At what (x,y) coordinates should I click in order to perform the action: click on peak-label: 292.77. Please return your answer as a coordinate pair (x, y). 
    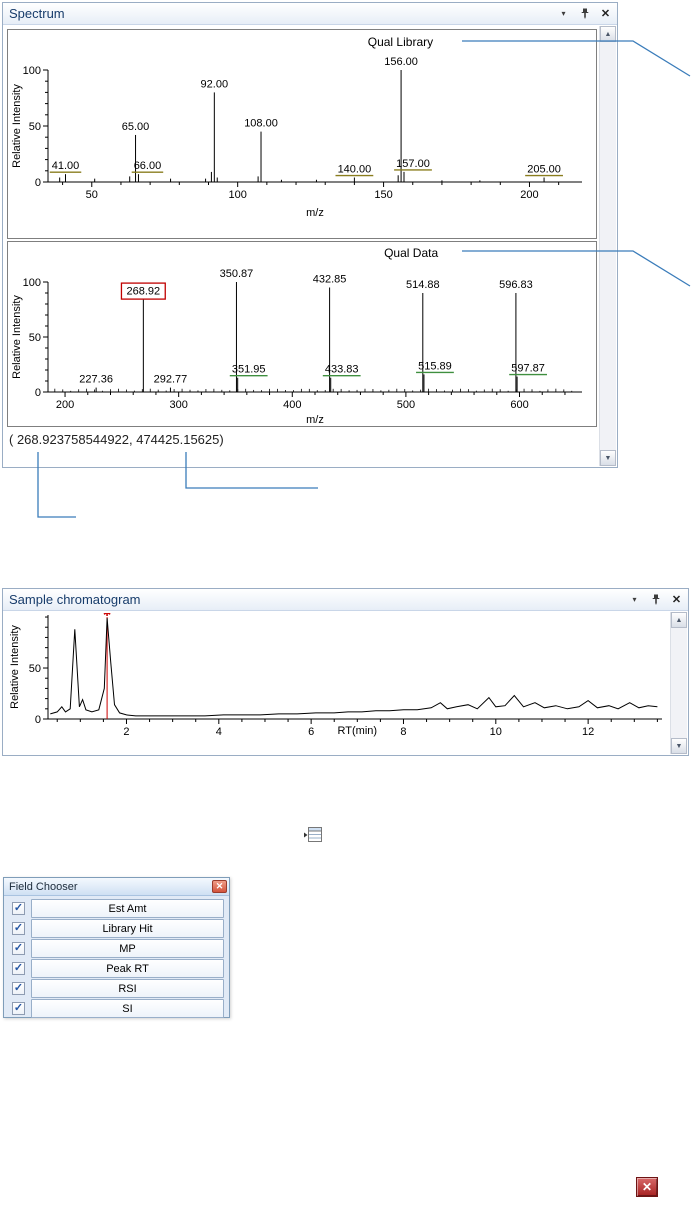
    Looking at the image, I should click on (171, 380).